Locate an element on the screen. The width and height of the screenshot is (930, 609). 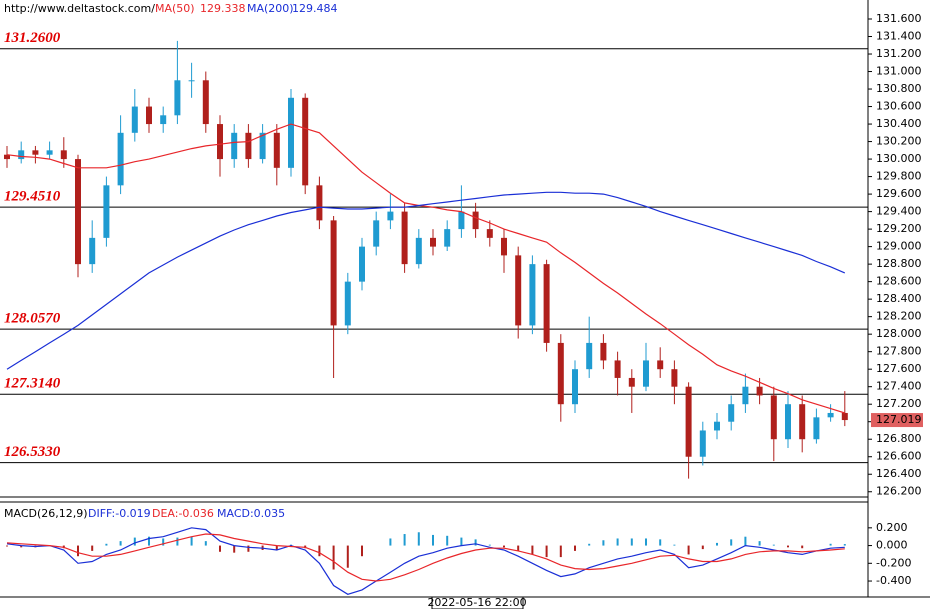
y-tick-label: 131.200 is located at coordinates (899, 53).